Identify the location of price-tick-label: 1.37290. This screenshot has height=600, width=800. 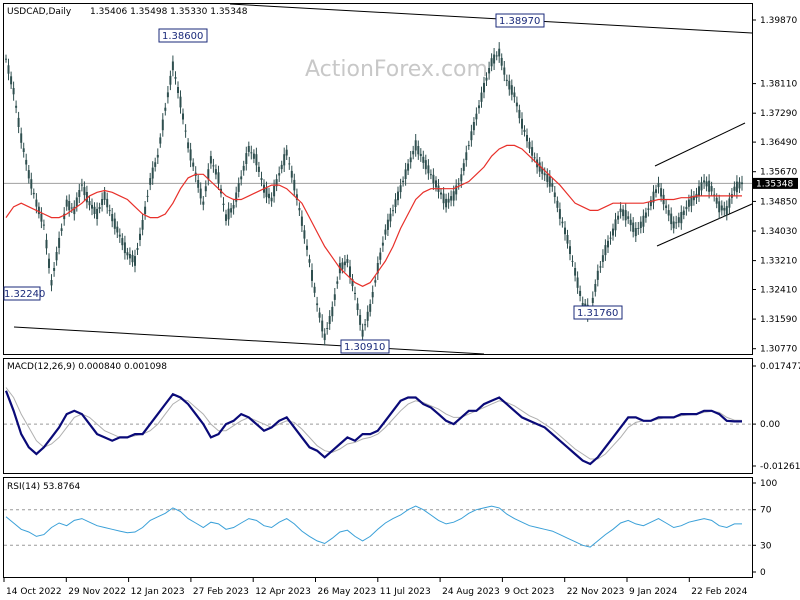
(778, 114).